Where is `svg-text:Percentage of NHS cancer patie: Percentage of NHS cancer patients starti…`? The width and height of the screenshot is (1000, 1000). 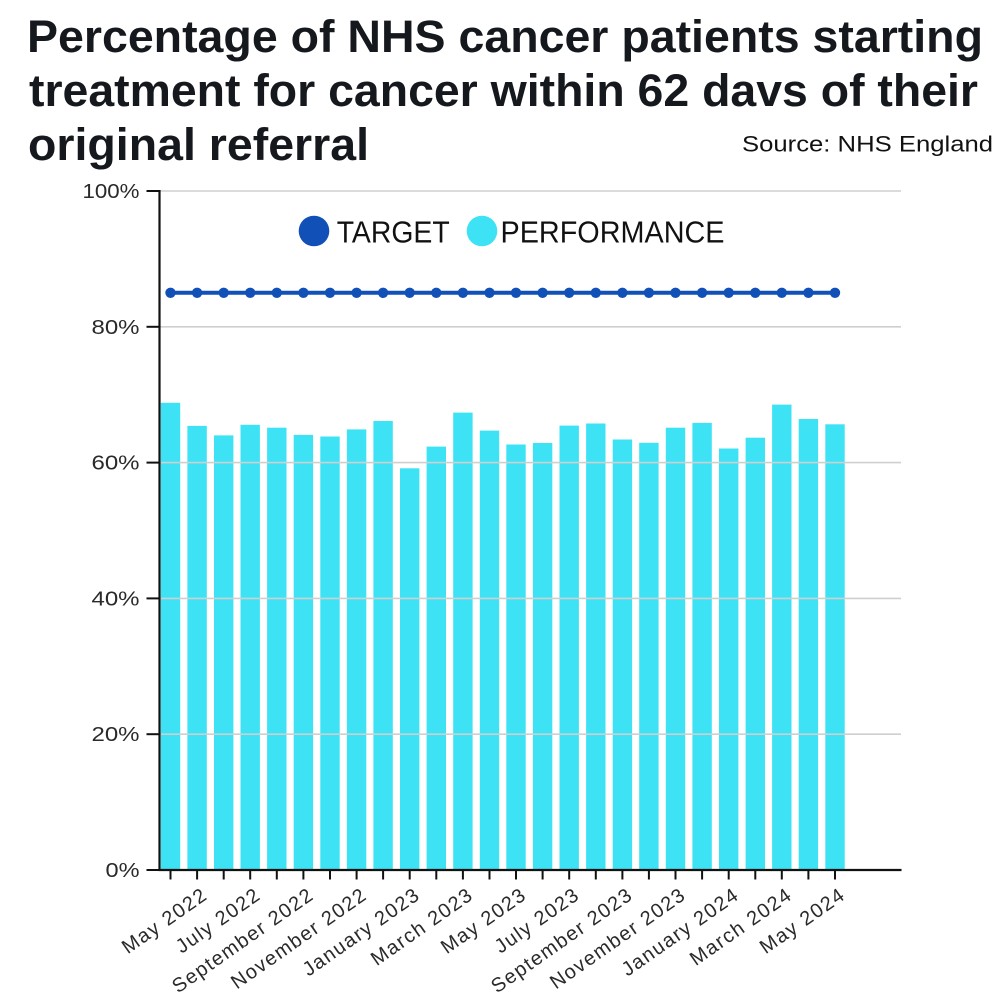 svg-text:Percentage of NHS cancer patie: Percentage of NHS cancer patients starti… is located at coordinates (505, 36).